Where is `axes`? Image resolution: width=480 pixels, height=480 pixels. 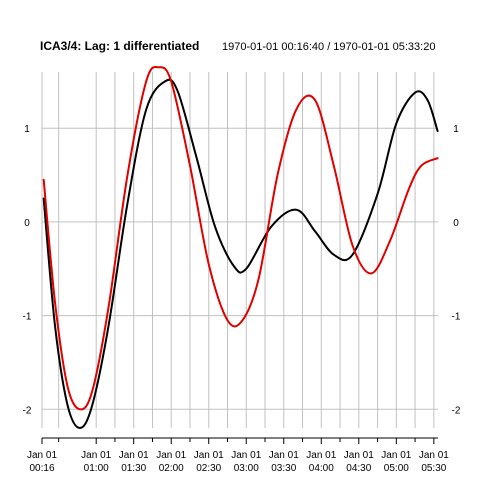 axes is located at coordinates (239, 440).